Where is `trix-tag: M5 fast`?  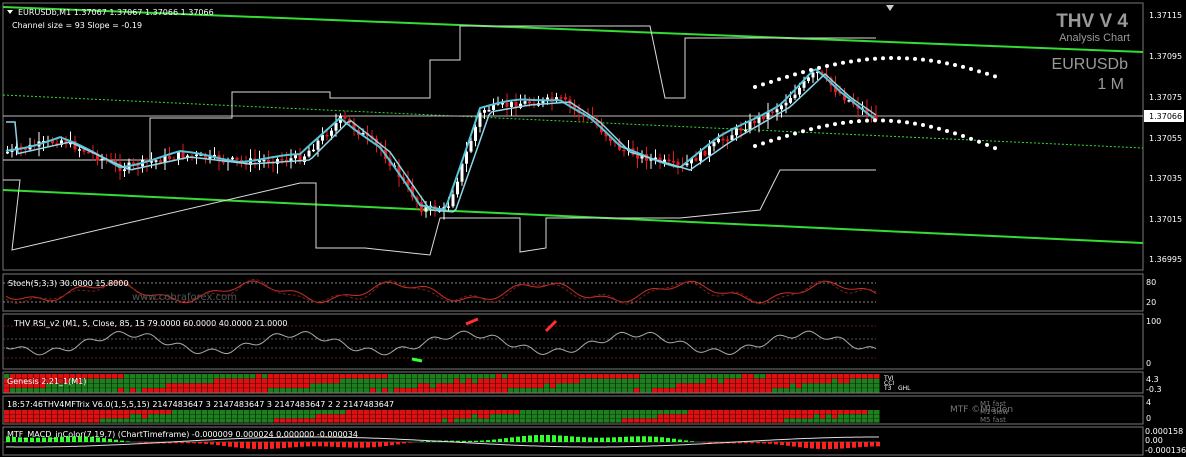
trix-tag: M5 fast is located at coordinates (993, 420).